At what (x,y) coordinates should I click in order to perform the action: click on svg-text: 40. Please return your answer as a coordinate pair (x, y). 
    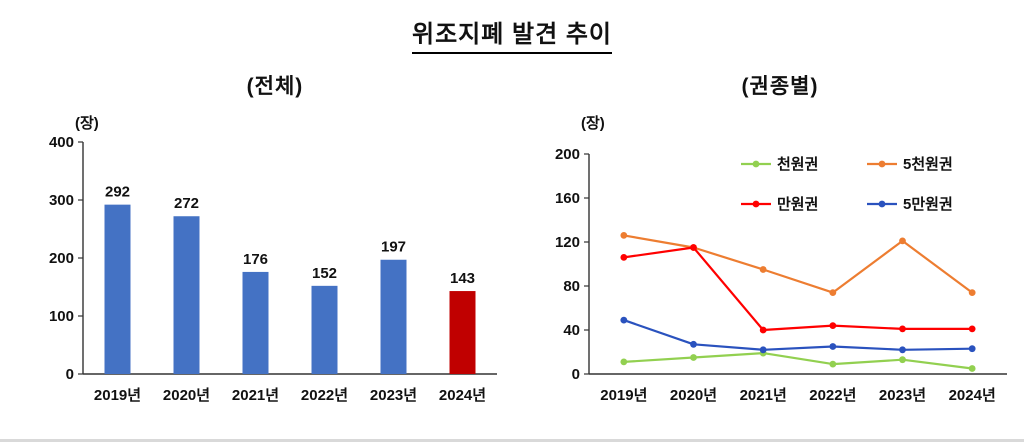
    Looking at the image, I should click on (571, 330).